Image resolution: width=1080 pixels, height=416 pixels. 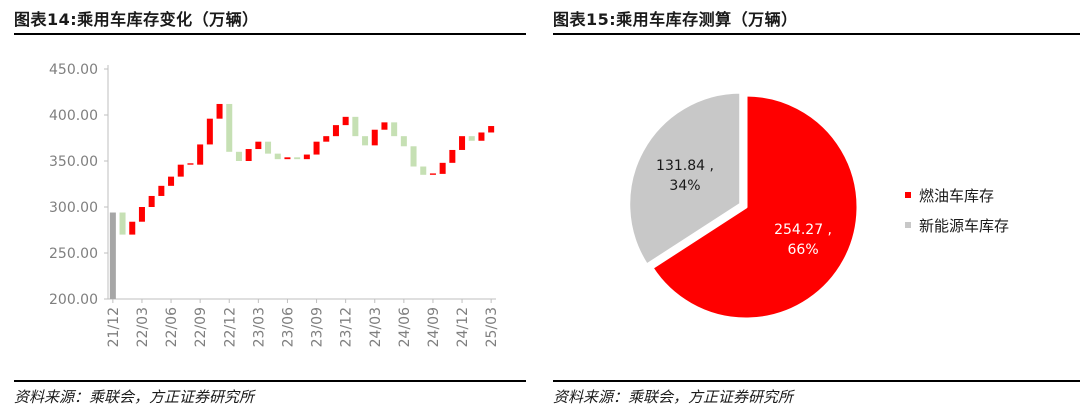 What do you see at coordinates (908, 225) in the screenshot?
I see `legend-swatch-nev` at bounding box center [908, 225].